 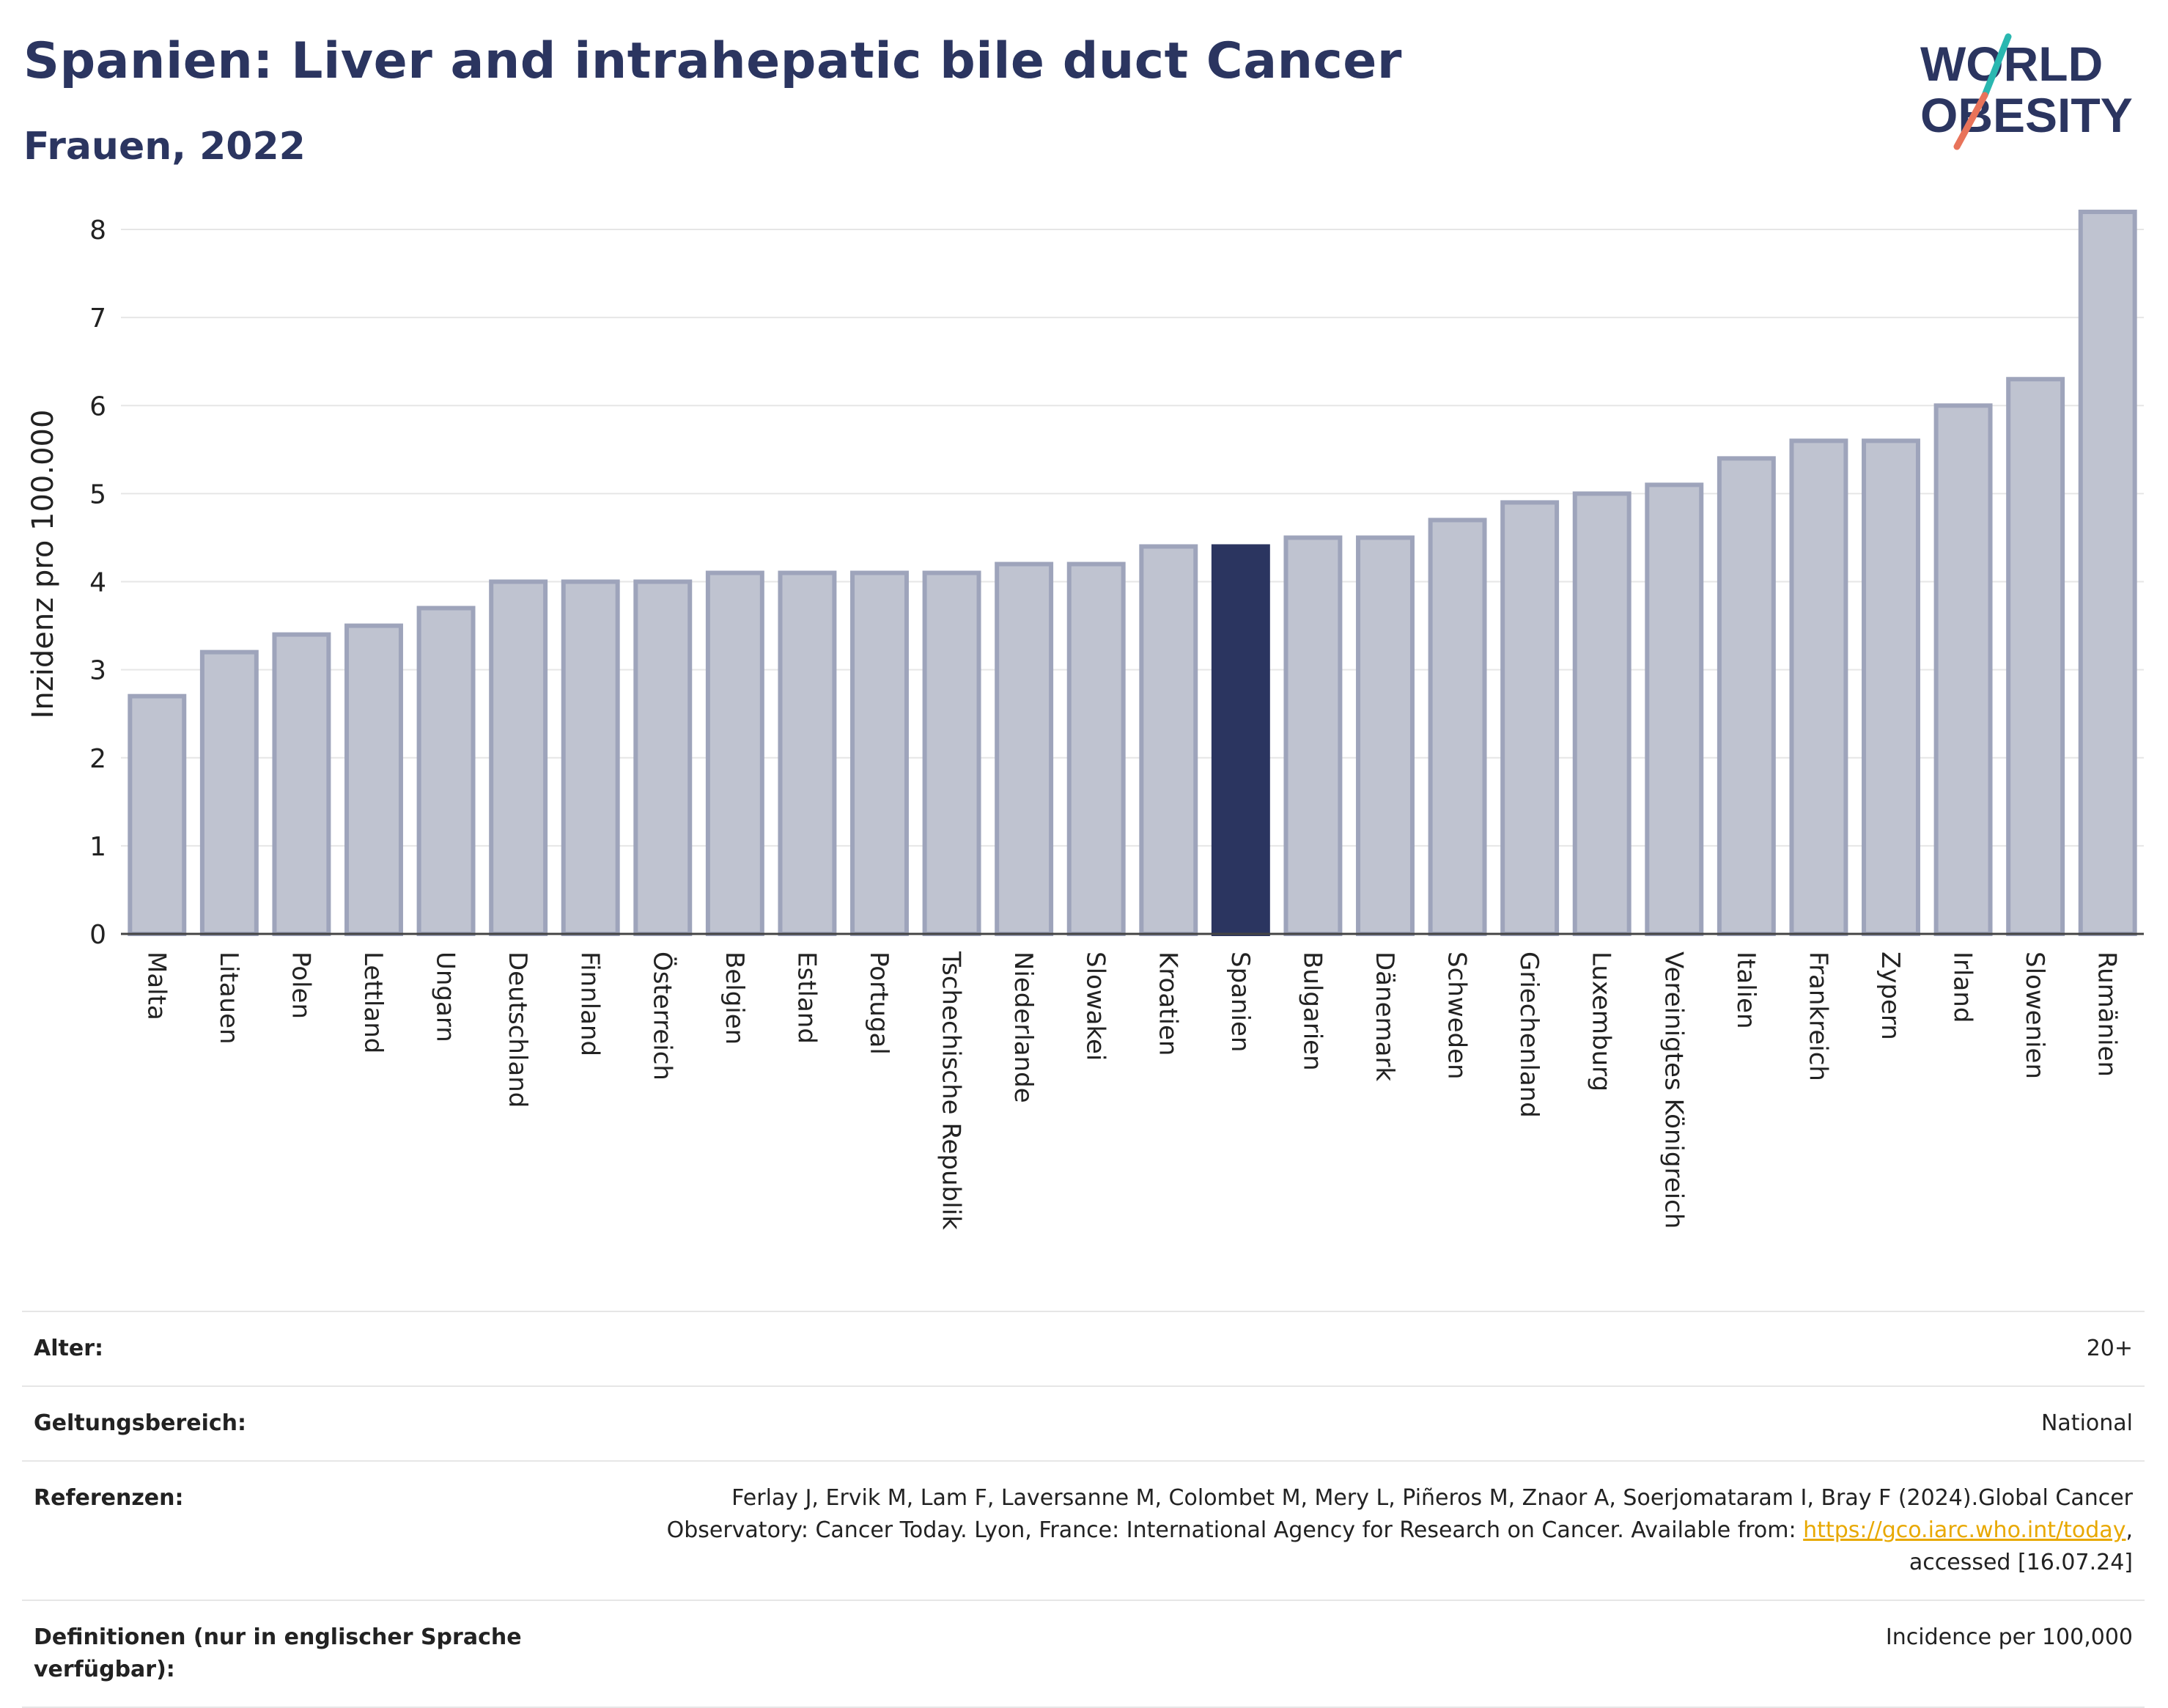 I want to click on references-link: https://gco.iarc.who.int/today, so click(x=1964, y=1530).